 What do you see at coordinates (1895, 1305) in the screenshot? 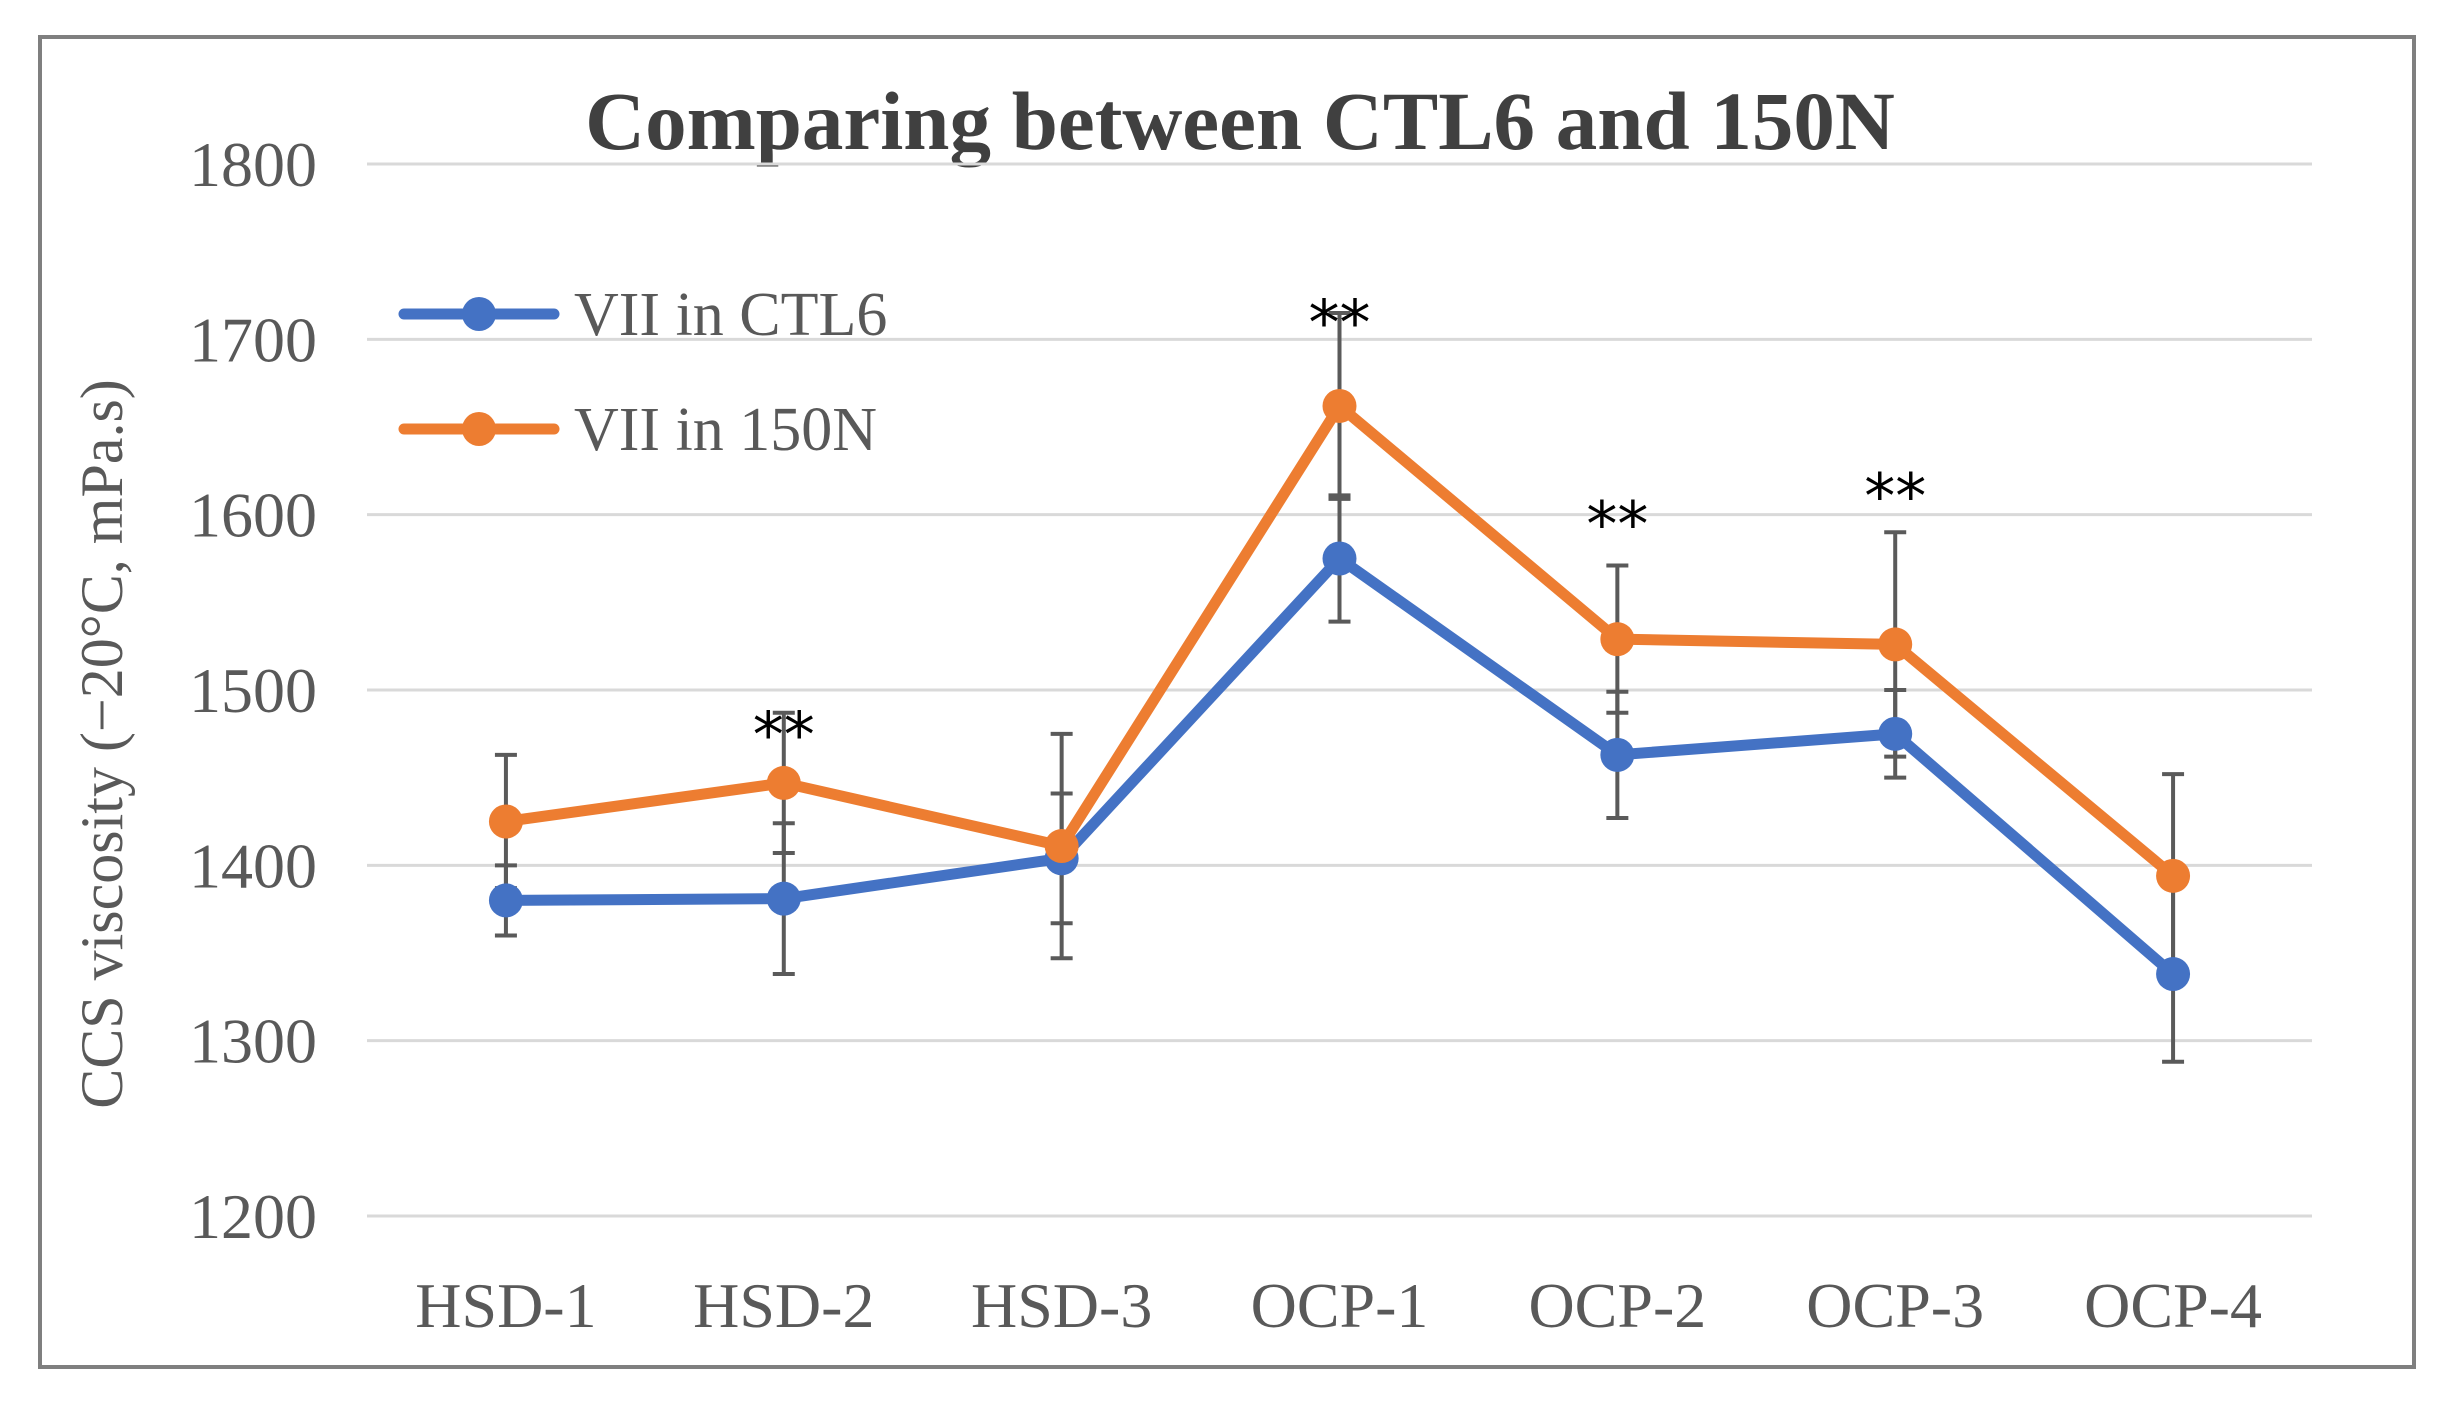
I see `x-tick-label: OCP-3` at bounding box center [1895, 1305].